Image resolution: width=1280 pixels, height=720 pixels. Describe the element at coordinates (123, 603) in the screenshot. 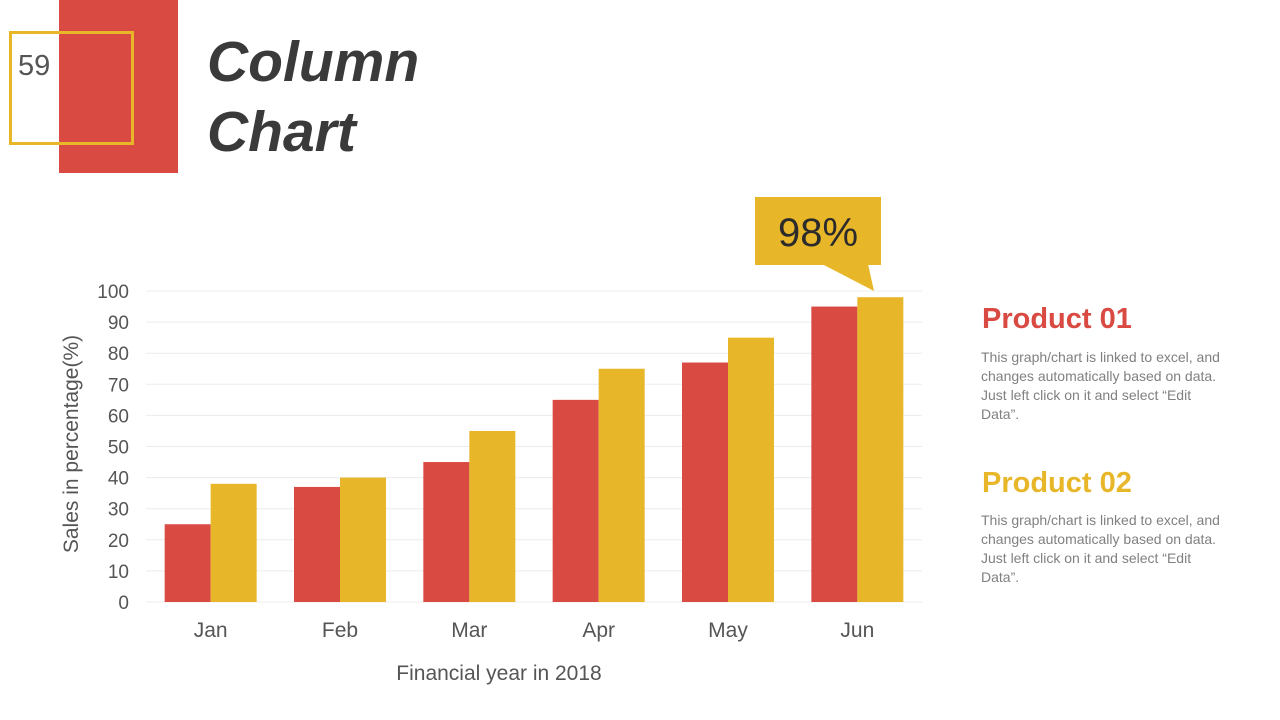

I see `y-tick-label: 0` at that location.